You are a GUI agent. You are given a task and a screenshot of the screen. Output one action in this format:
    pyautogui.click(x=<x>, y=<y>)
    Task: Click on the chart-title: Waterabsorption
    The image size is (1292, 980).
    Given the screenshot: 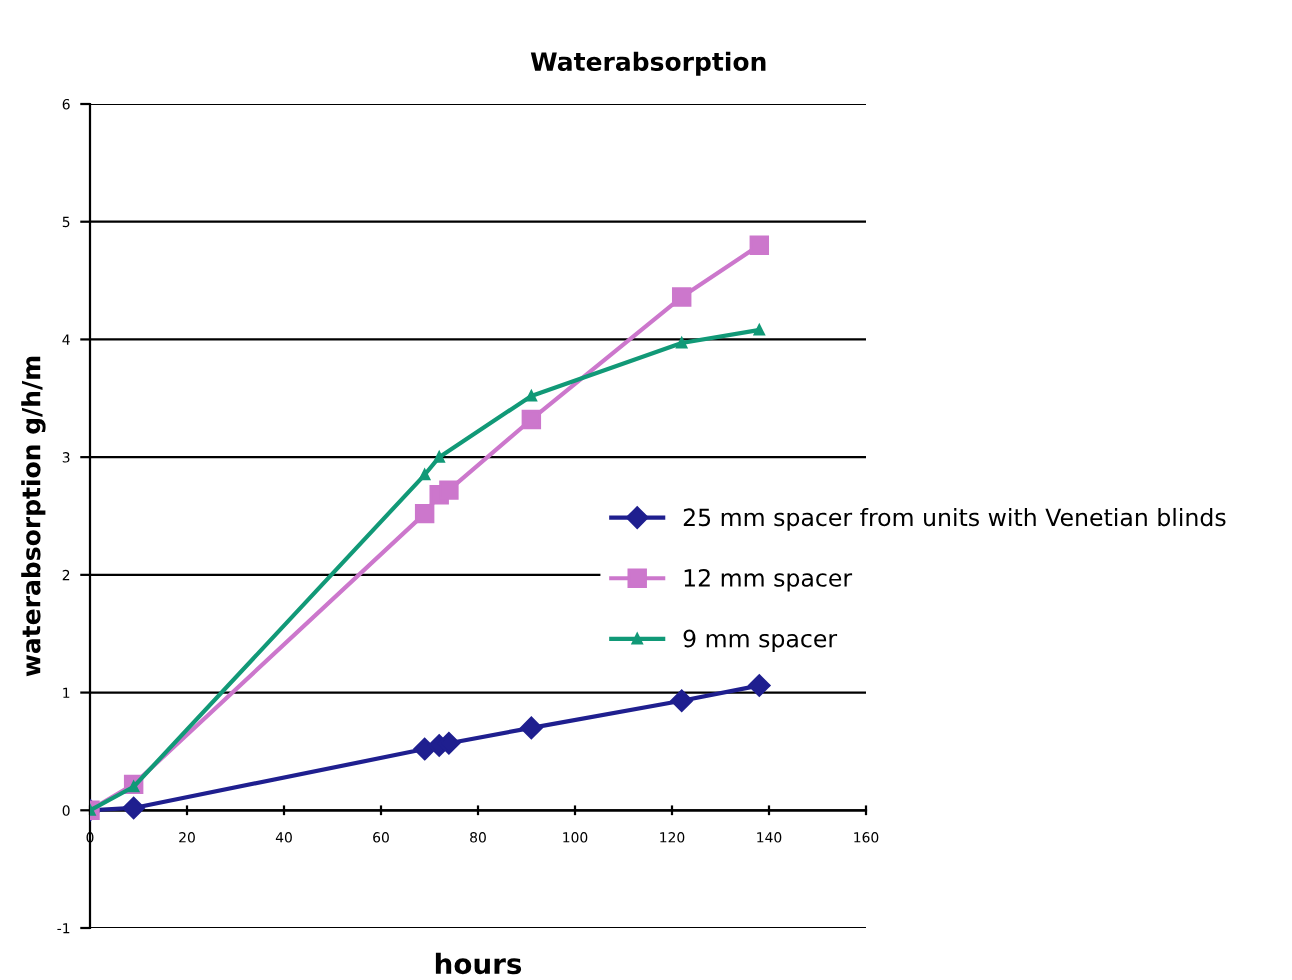 What is the action you would take?
    pyautogui.click(x=648, y=63)
    